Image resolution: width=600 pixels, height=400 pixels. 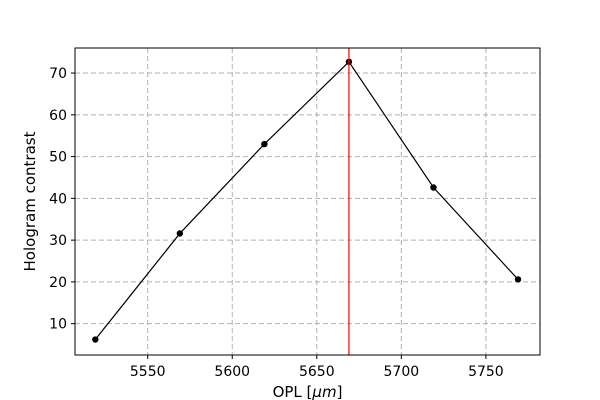 What do you see at coordinates (58, 116) in the screenshot?
I see `y-tick-label: 60` at bounding box center [58, 116].